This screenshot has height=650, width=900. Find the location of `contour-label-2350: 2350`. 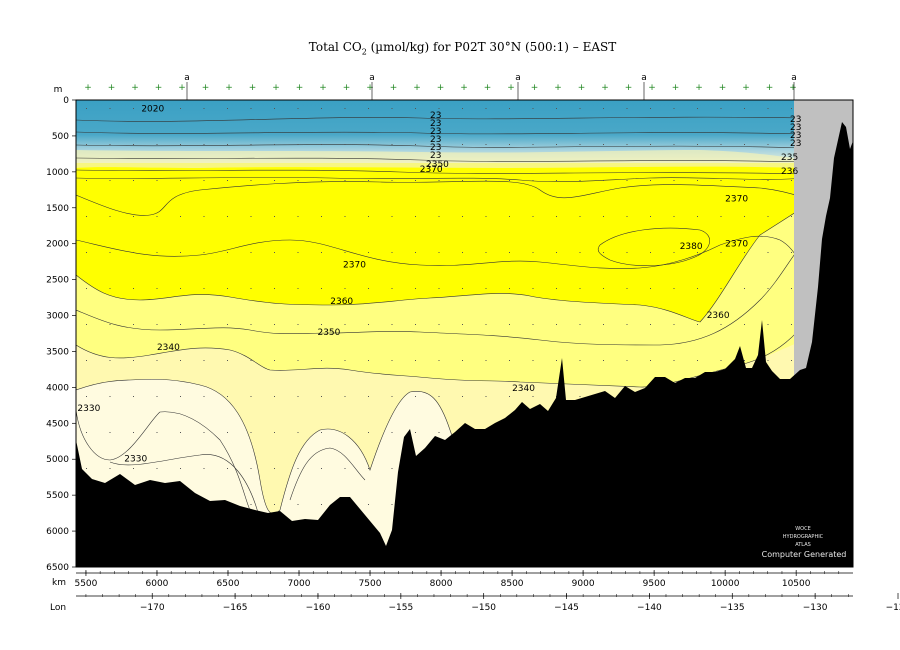

contour-label-2350: 2350 is located at coordinates (437, 165).